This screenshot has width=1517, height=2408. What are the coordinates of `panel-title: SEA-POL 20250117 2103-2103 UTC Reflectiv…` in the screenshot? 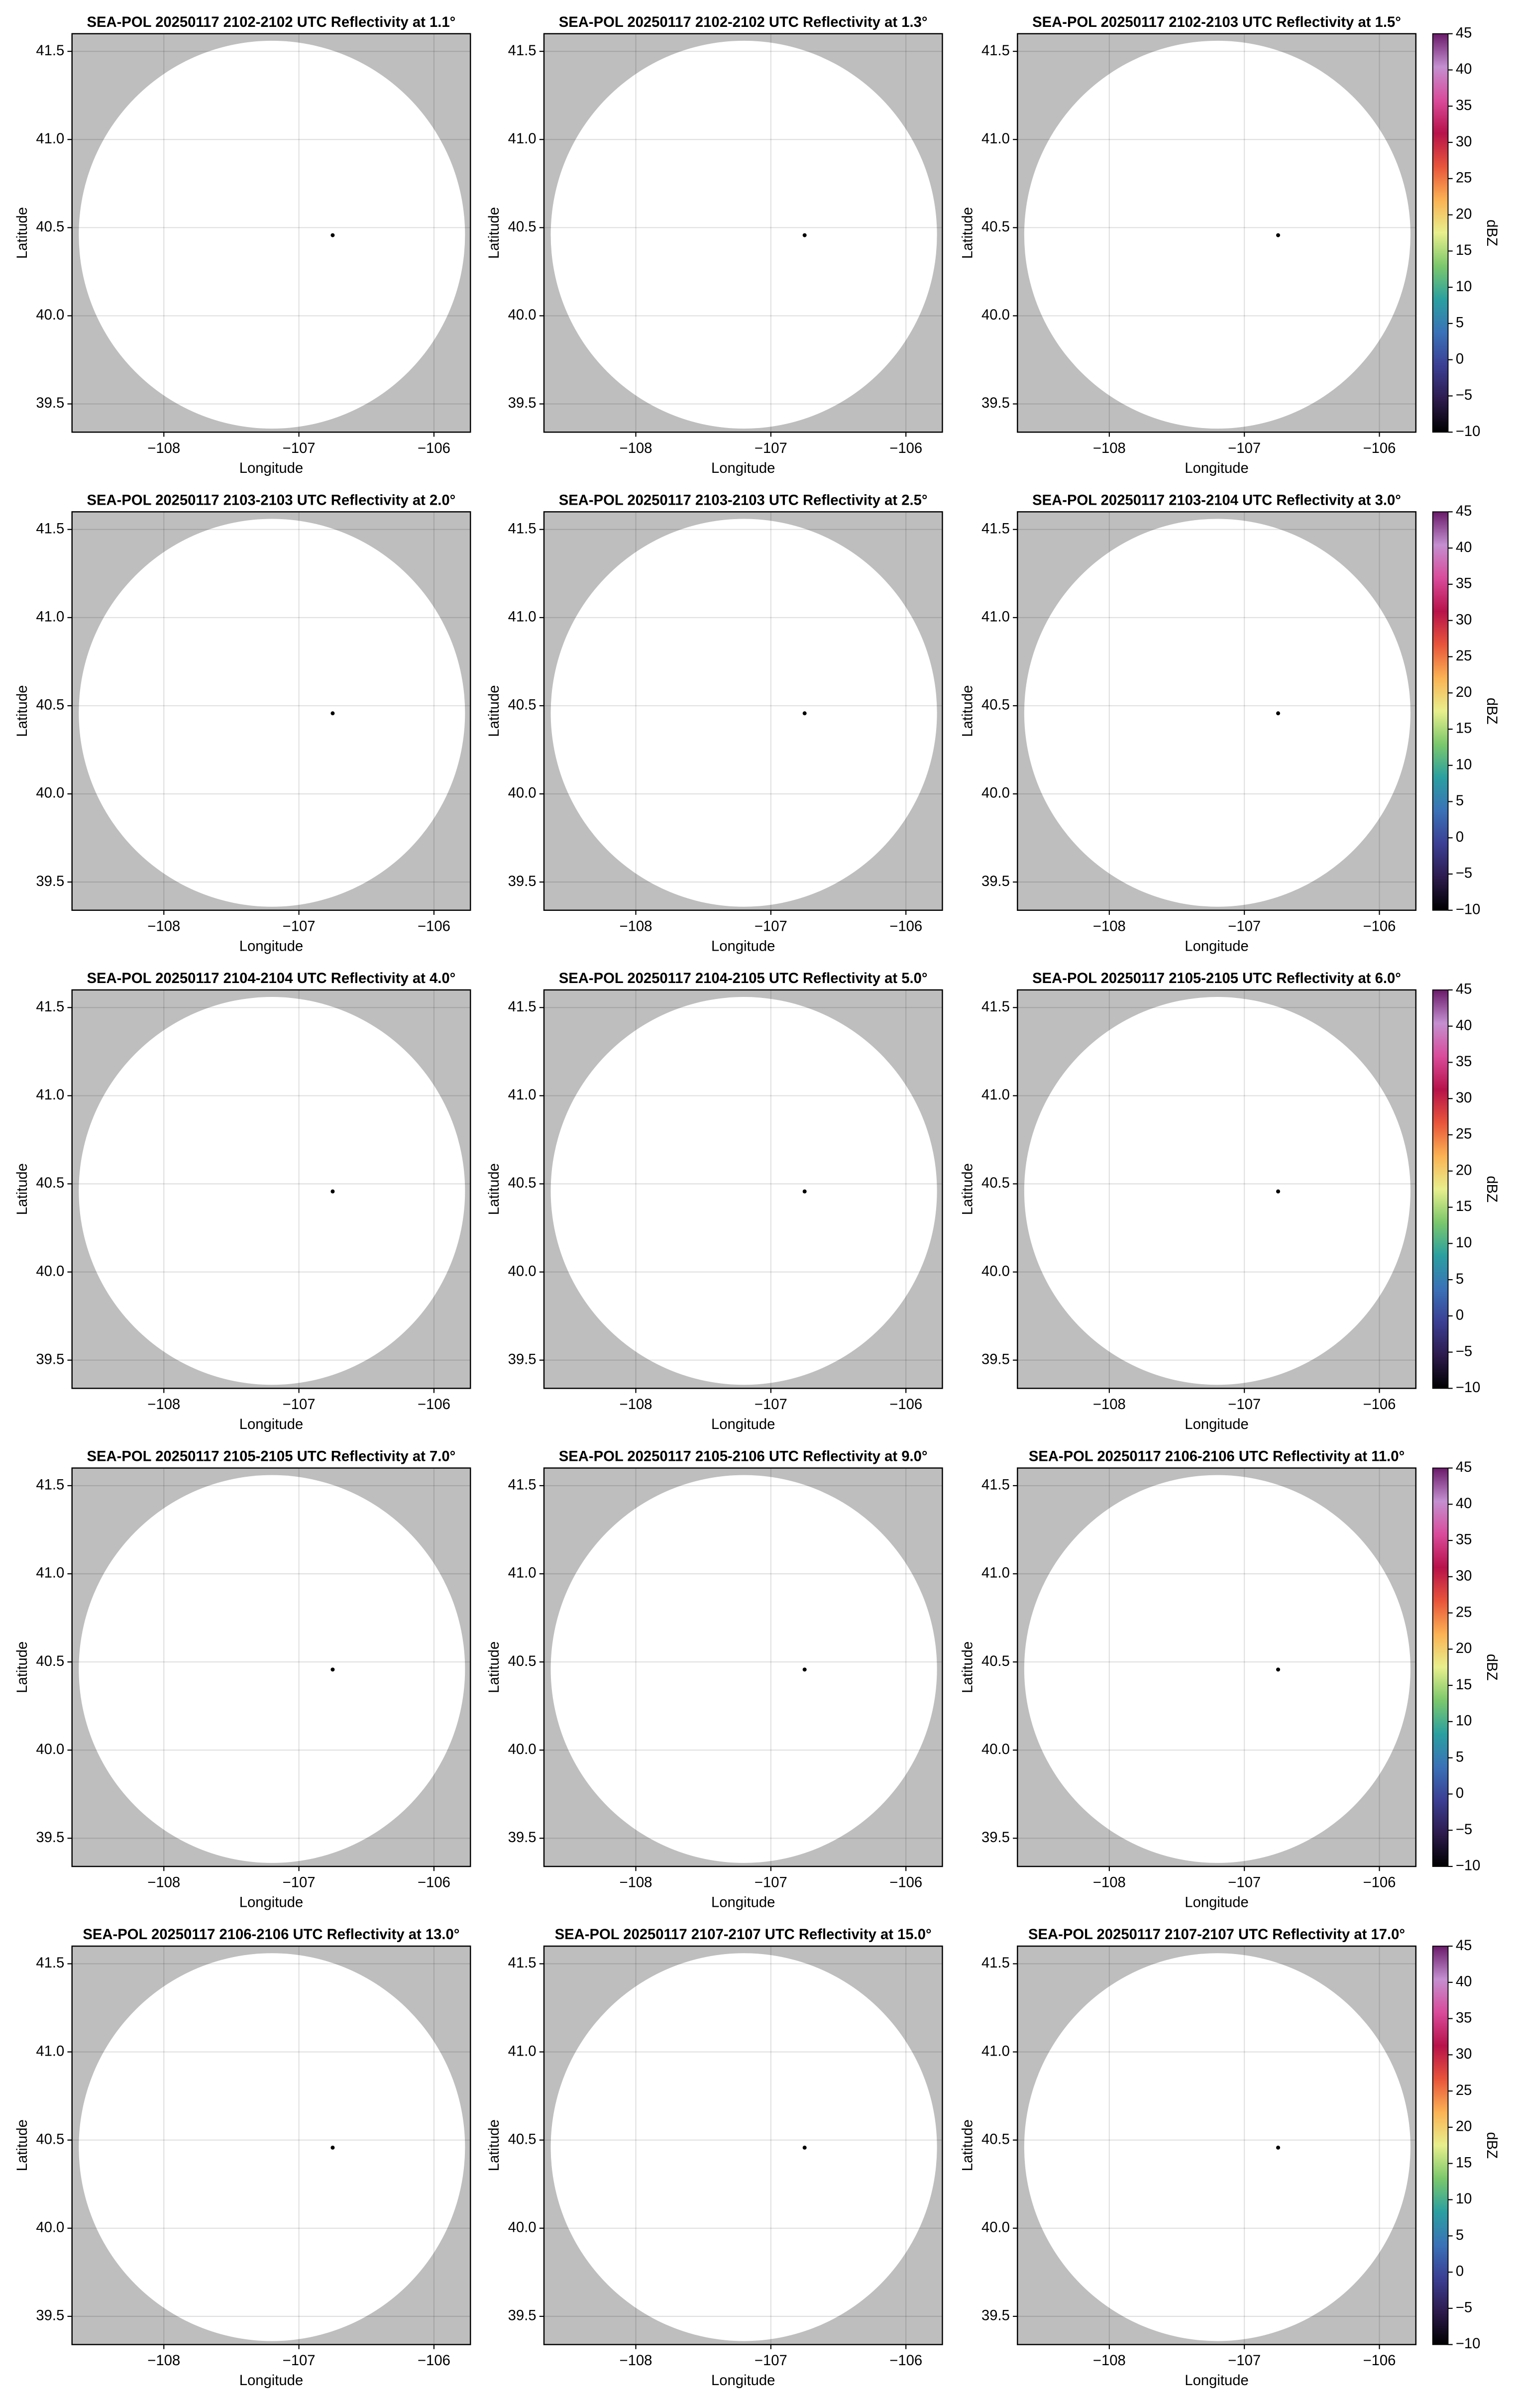 It's located at (271, 500).